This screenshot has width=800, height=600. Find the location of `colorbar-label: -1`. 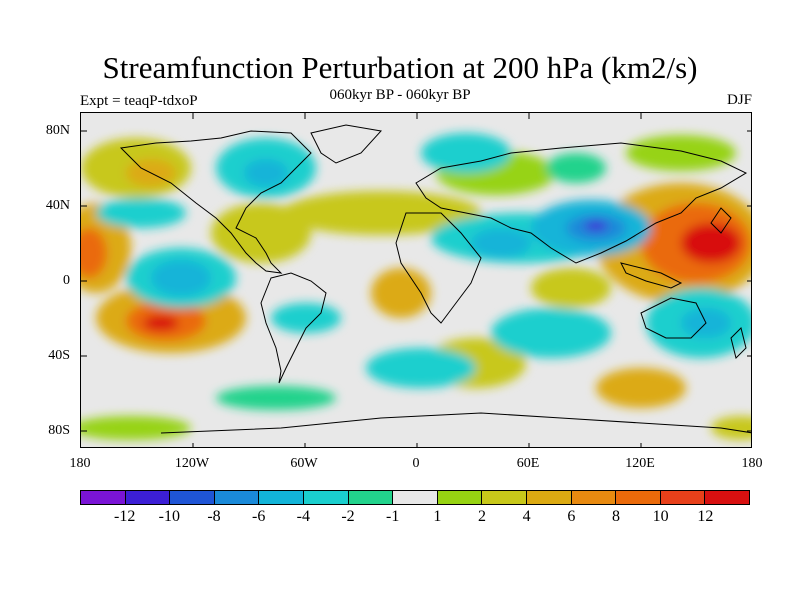

colorbar-label: -1 is located at coordinates (392, 516).